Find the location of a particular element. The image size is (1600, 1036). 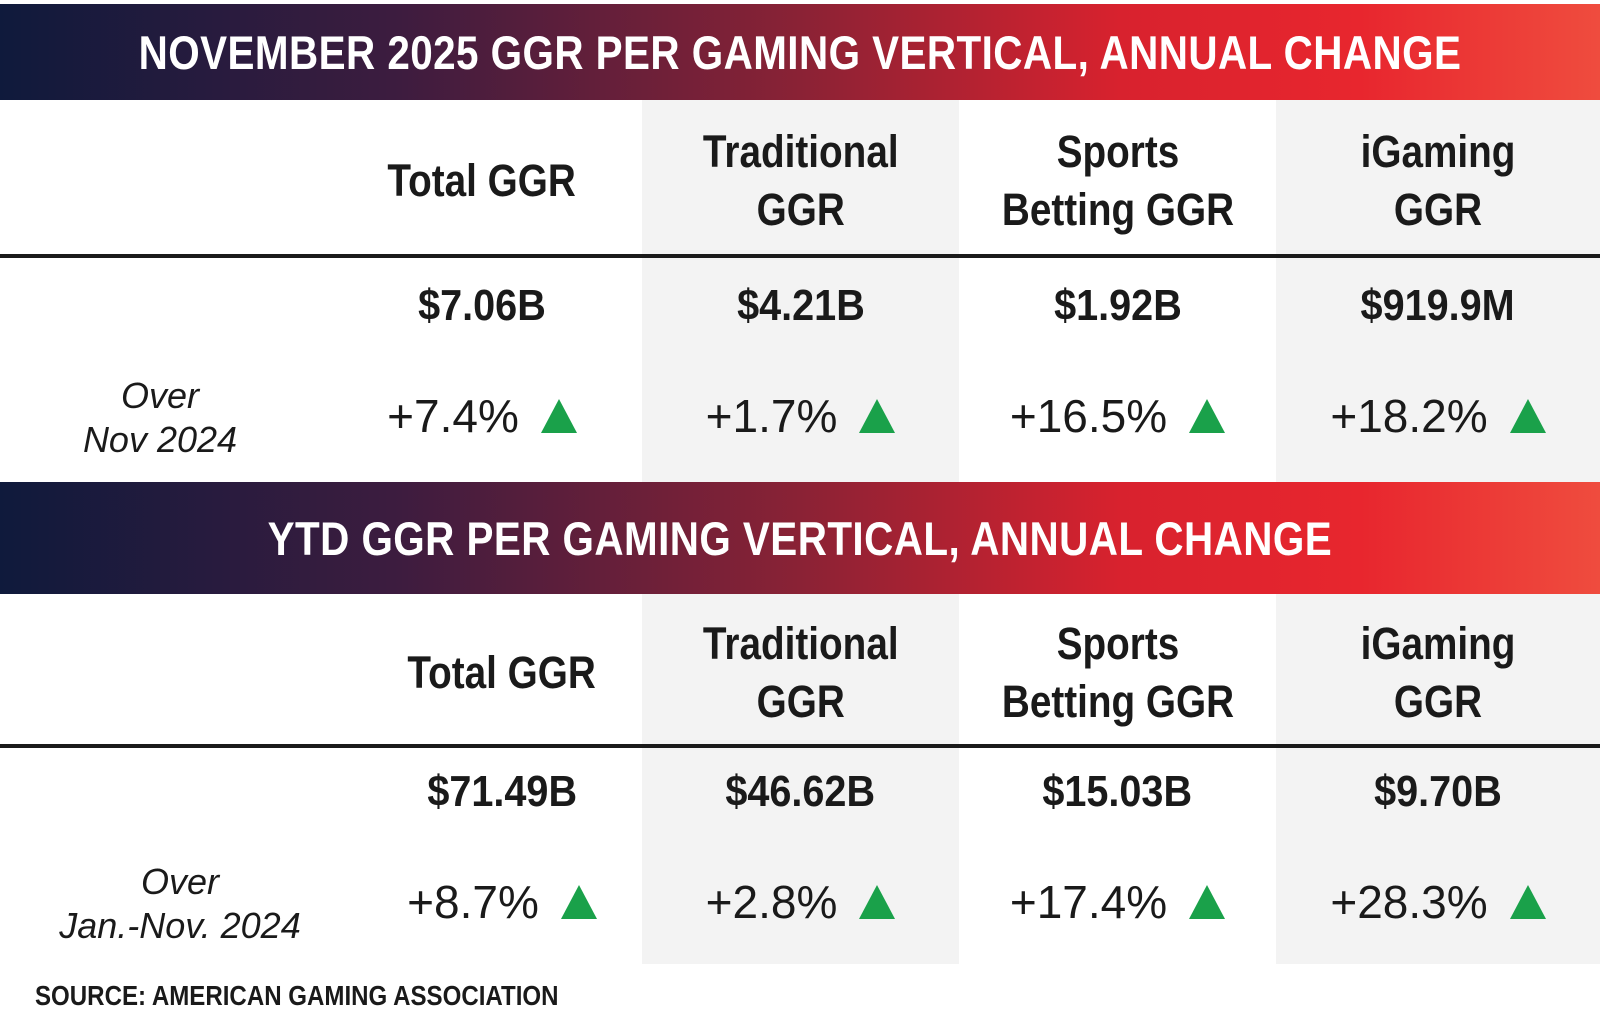

table-2-header-igaming: iGaming GGR is located at coordinates (1438, 672).